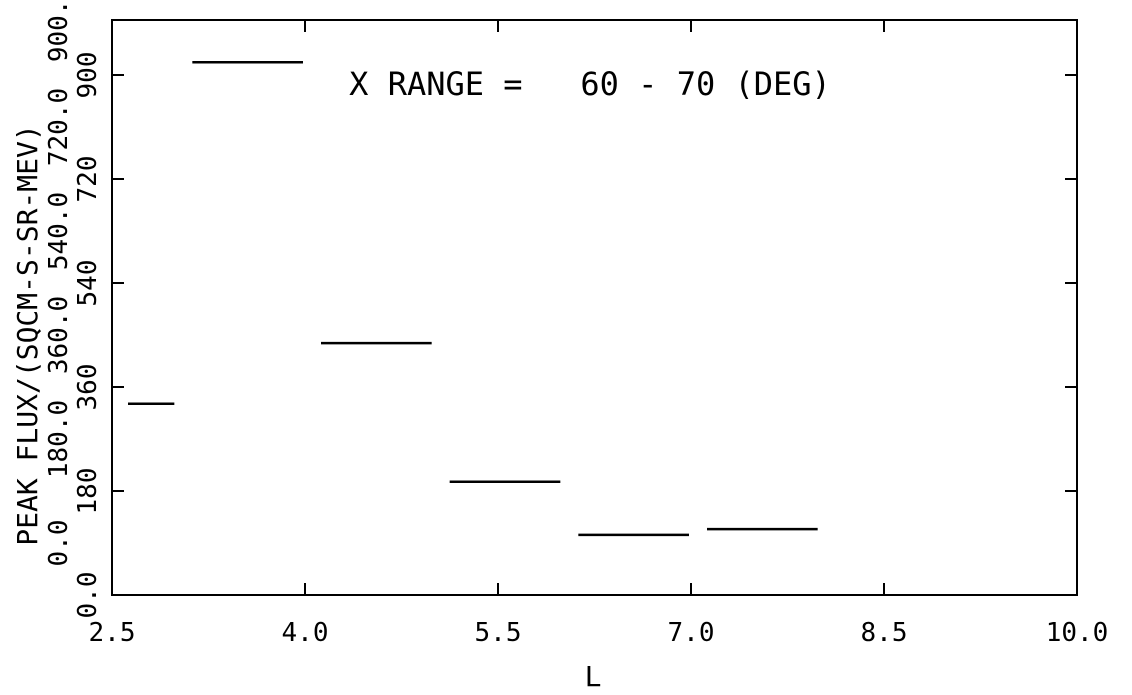 Image resolution: width=1132 pixels, height=695 pixels. Describe the element at coordinates (88, 283) in the screenshot. I see `y-tick-label: 540` at that location.